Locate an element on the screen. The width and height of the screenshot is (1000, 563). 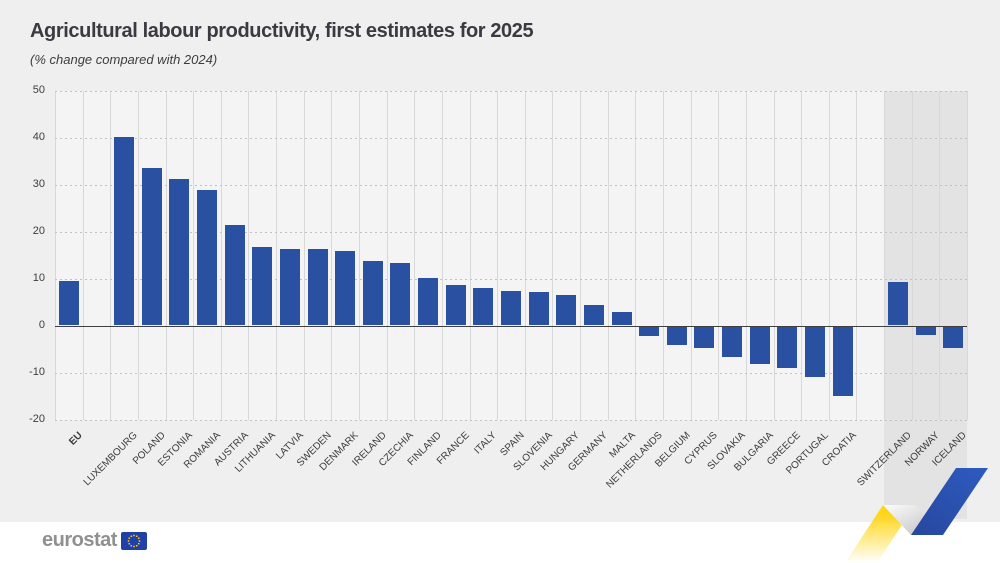
bar-netherlands is located at coordinates (649, 331).